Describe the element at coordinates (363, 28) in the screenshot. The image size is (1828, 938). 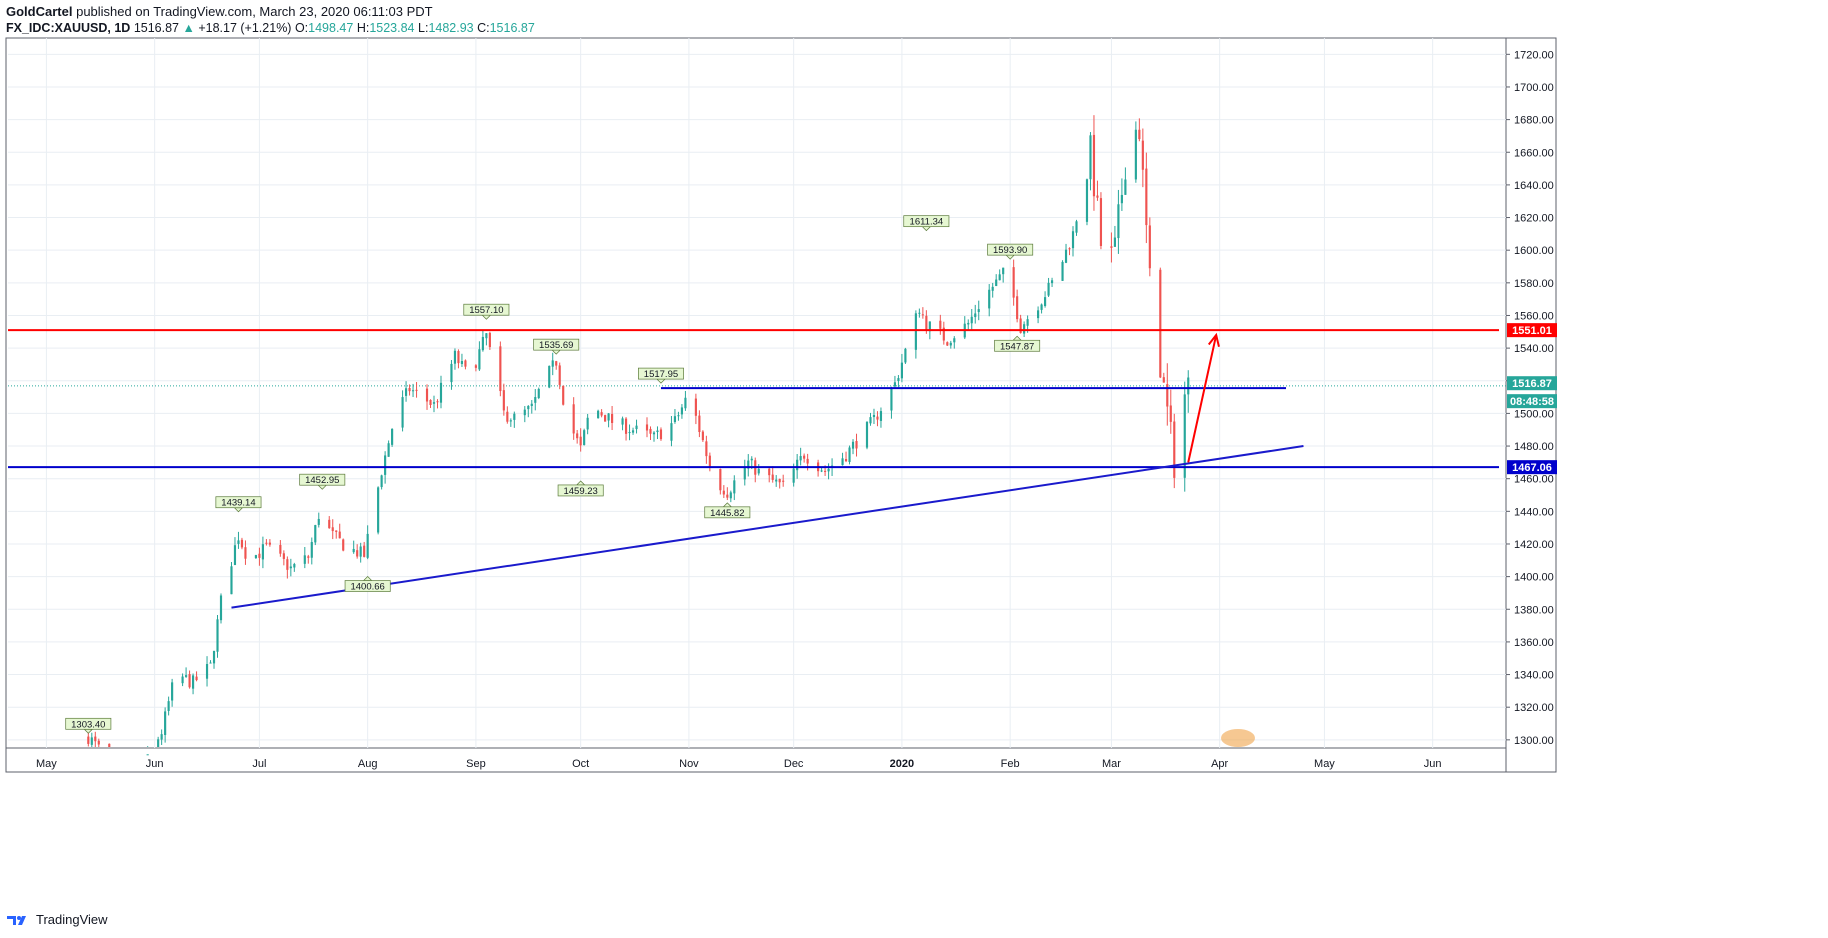
I see `high-label: H:` at that location.